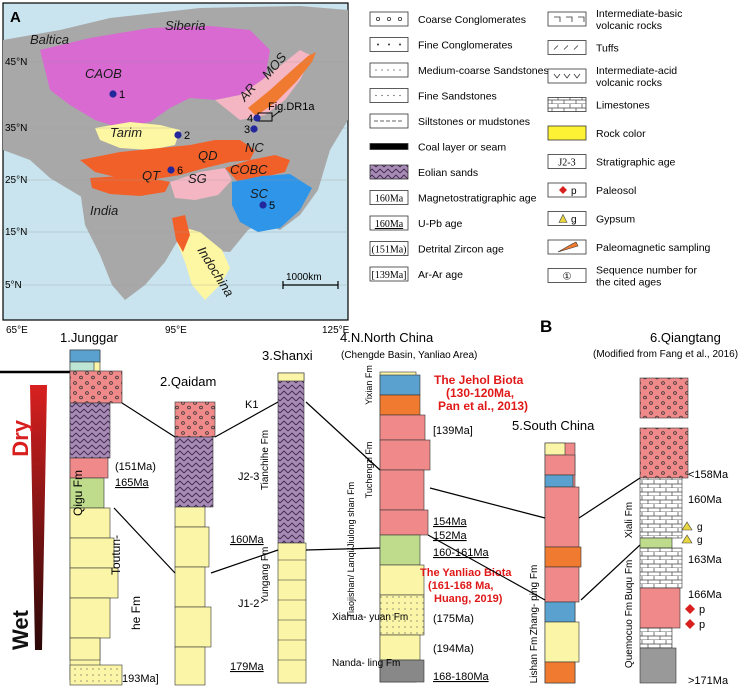 Image resolution: width=755 pixels, height=697 pixels. Describe the element at coordinates (265, 460) in the screenshot. I see `svg-text: Tianchihe Fm` at that location.